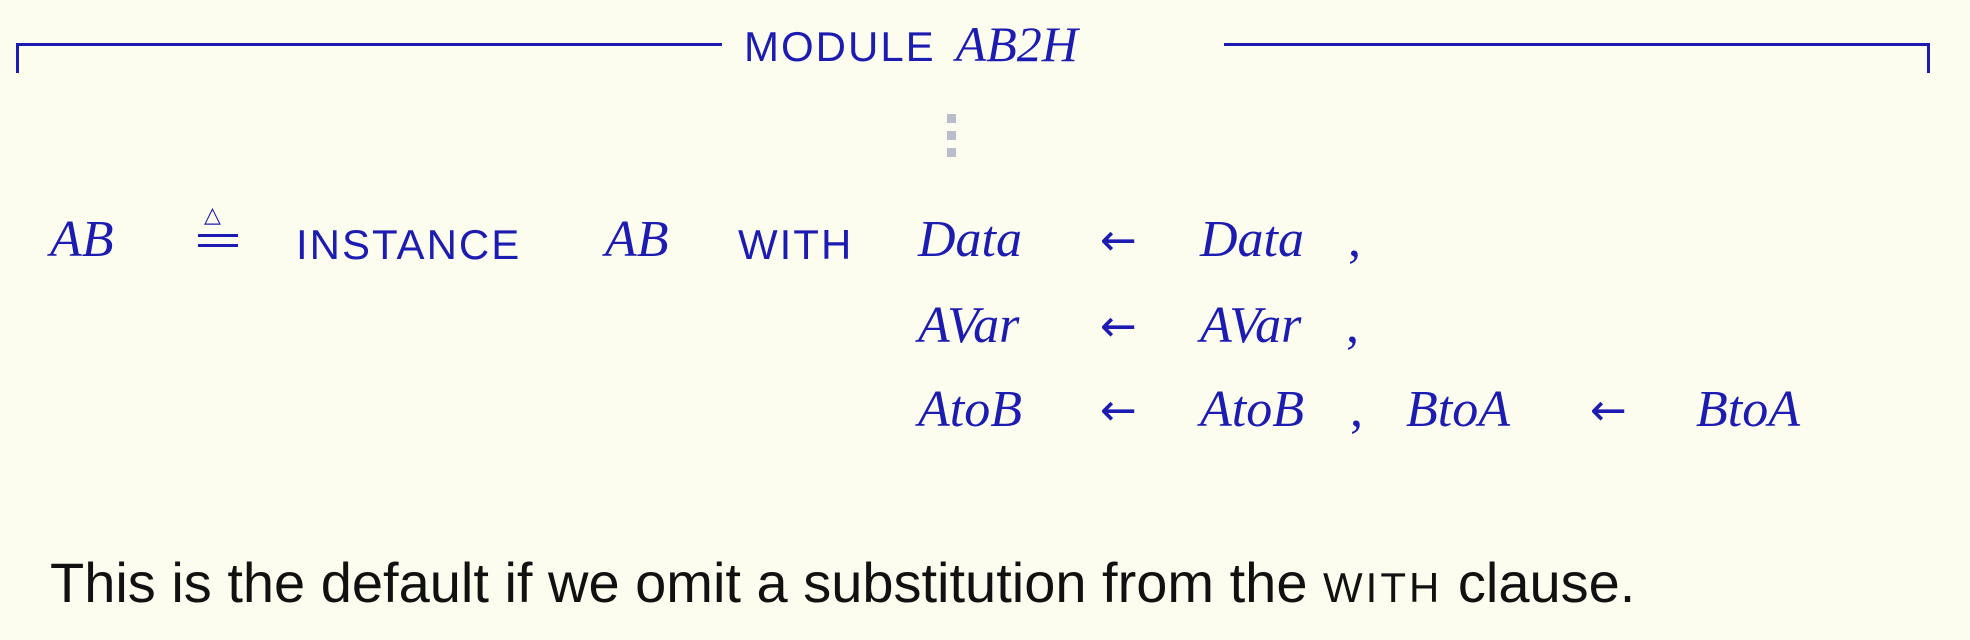  Describe the element at coordinates (17, 58) in the screenshot. I see `module-rule-left-tick` at that location.